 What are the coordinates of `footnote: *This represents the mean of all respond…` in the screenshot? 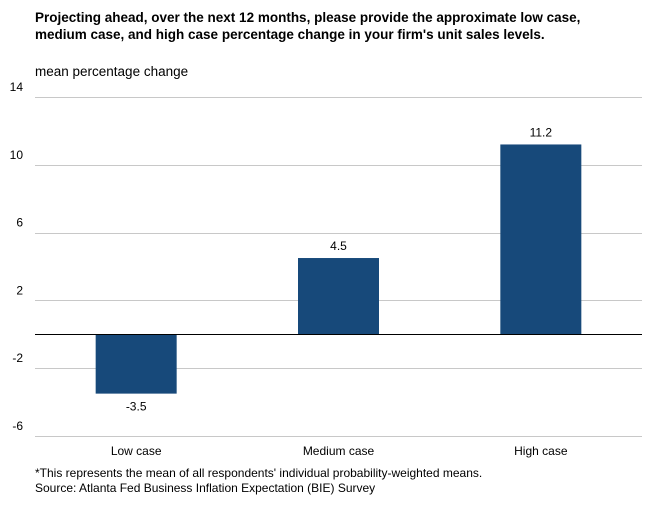 It's located at (259, 473).